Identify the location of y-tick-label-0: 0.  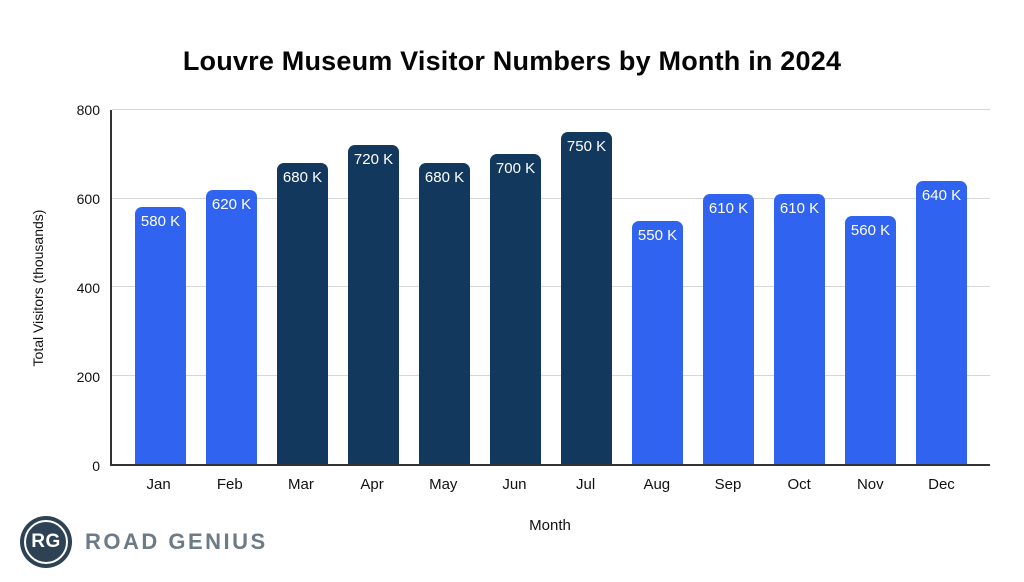
(96, 466).